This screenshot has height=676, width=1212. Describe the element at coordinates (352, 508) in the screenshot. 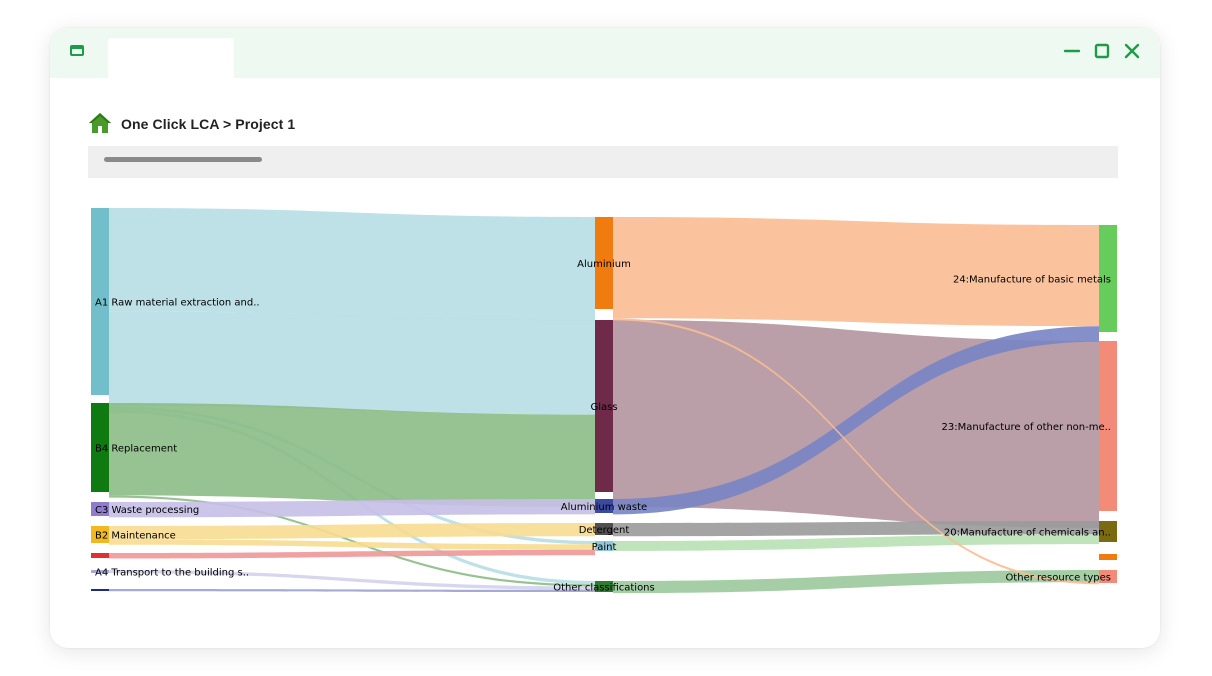

I see `sankey-link-c3-alw` at that location.